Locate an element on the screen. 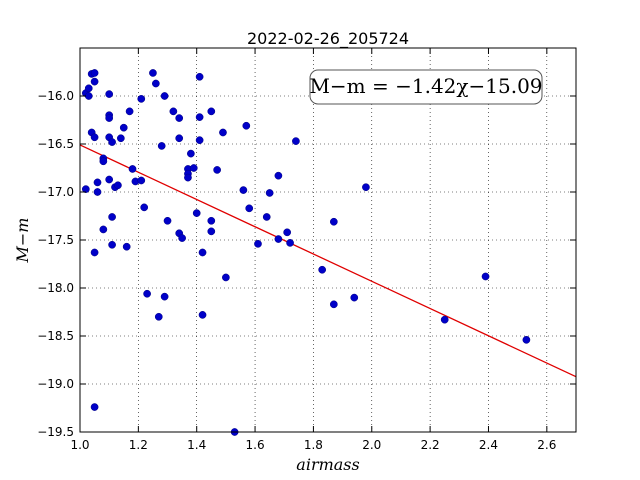 Image resolution: width=640 pixels, height=480 pixels. y-axis-label: M−m is located at coordinates (22, 241).